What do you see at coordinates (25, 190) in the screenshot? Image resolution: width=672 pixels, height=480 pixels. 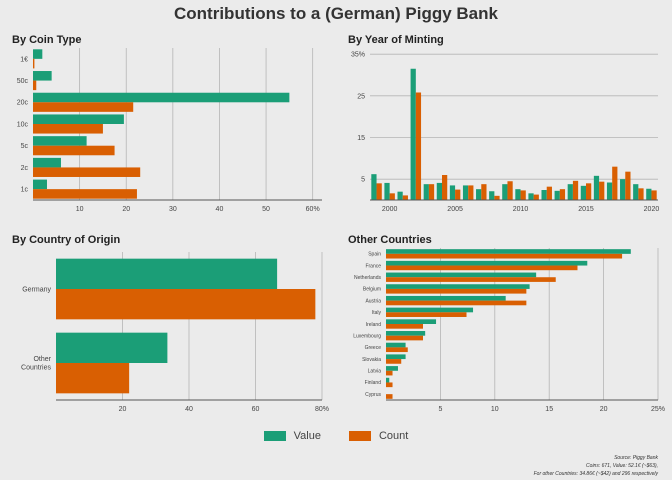 I see `category-label: 1c` at bounding box center [25, 190].